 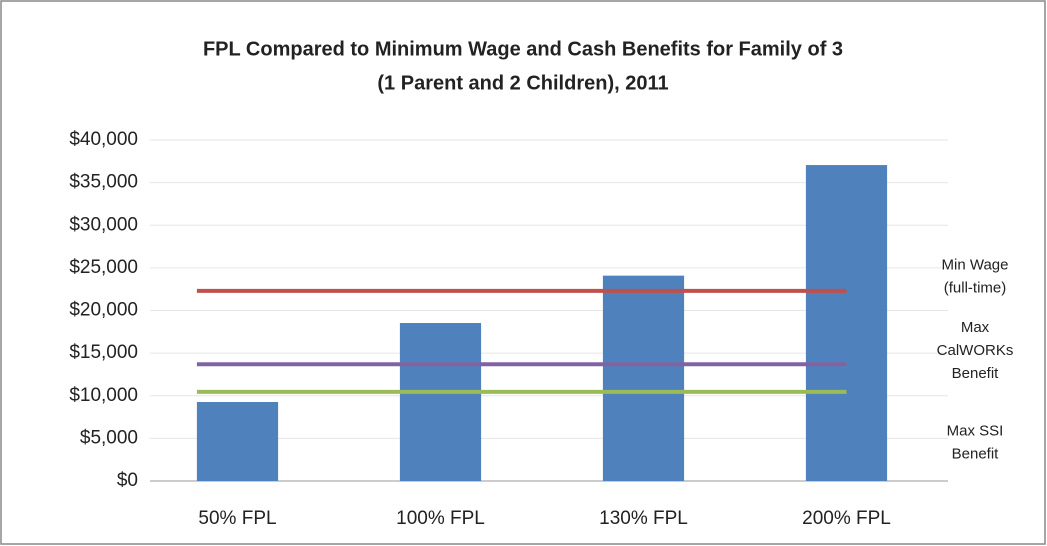 I want to click on y-tick-label: $0, so click(x=127, y=480).